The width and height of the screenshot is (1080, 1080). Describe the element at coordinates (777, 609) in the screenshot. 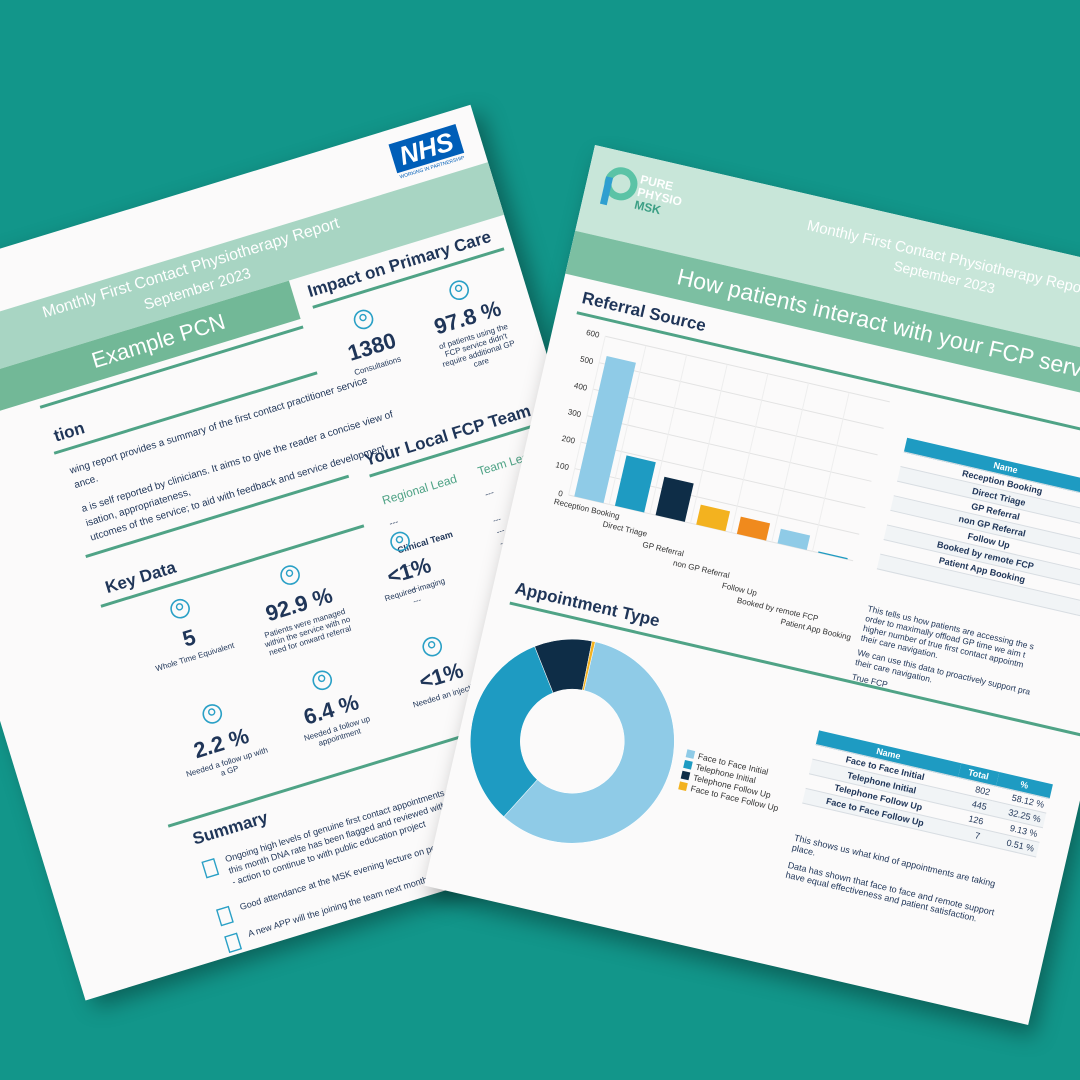

I see `x-tick-label: Booked by remote FCP` at that location.